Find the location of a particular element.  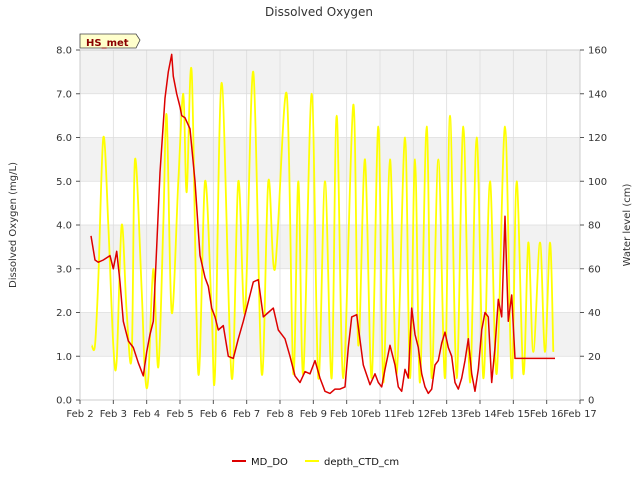

y2-axis-title: Water level (cm) is located at coordinates (627, 225).